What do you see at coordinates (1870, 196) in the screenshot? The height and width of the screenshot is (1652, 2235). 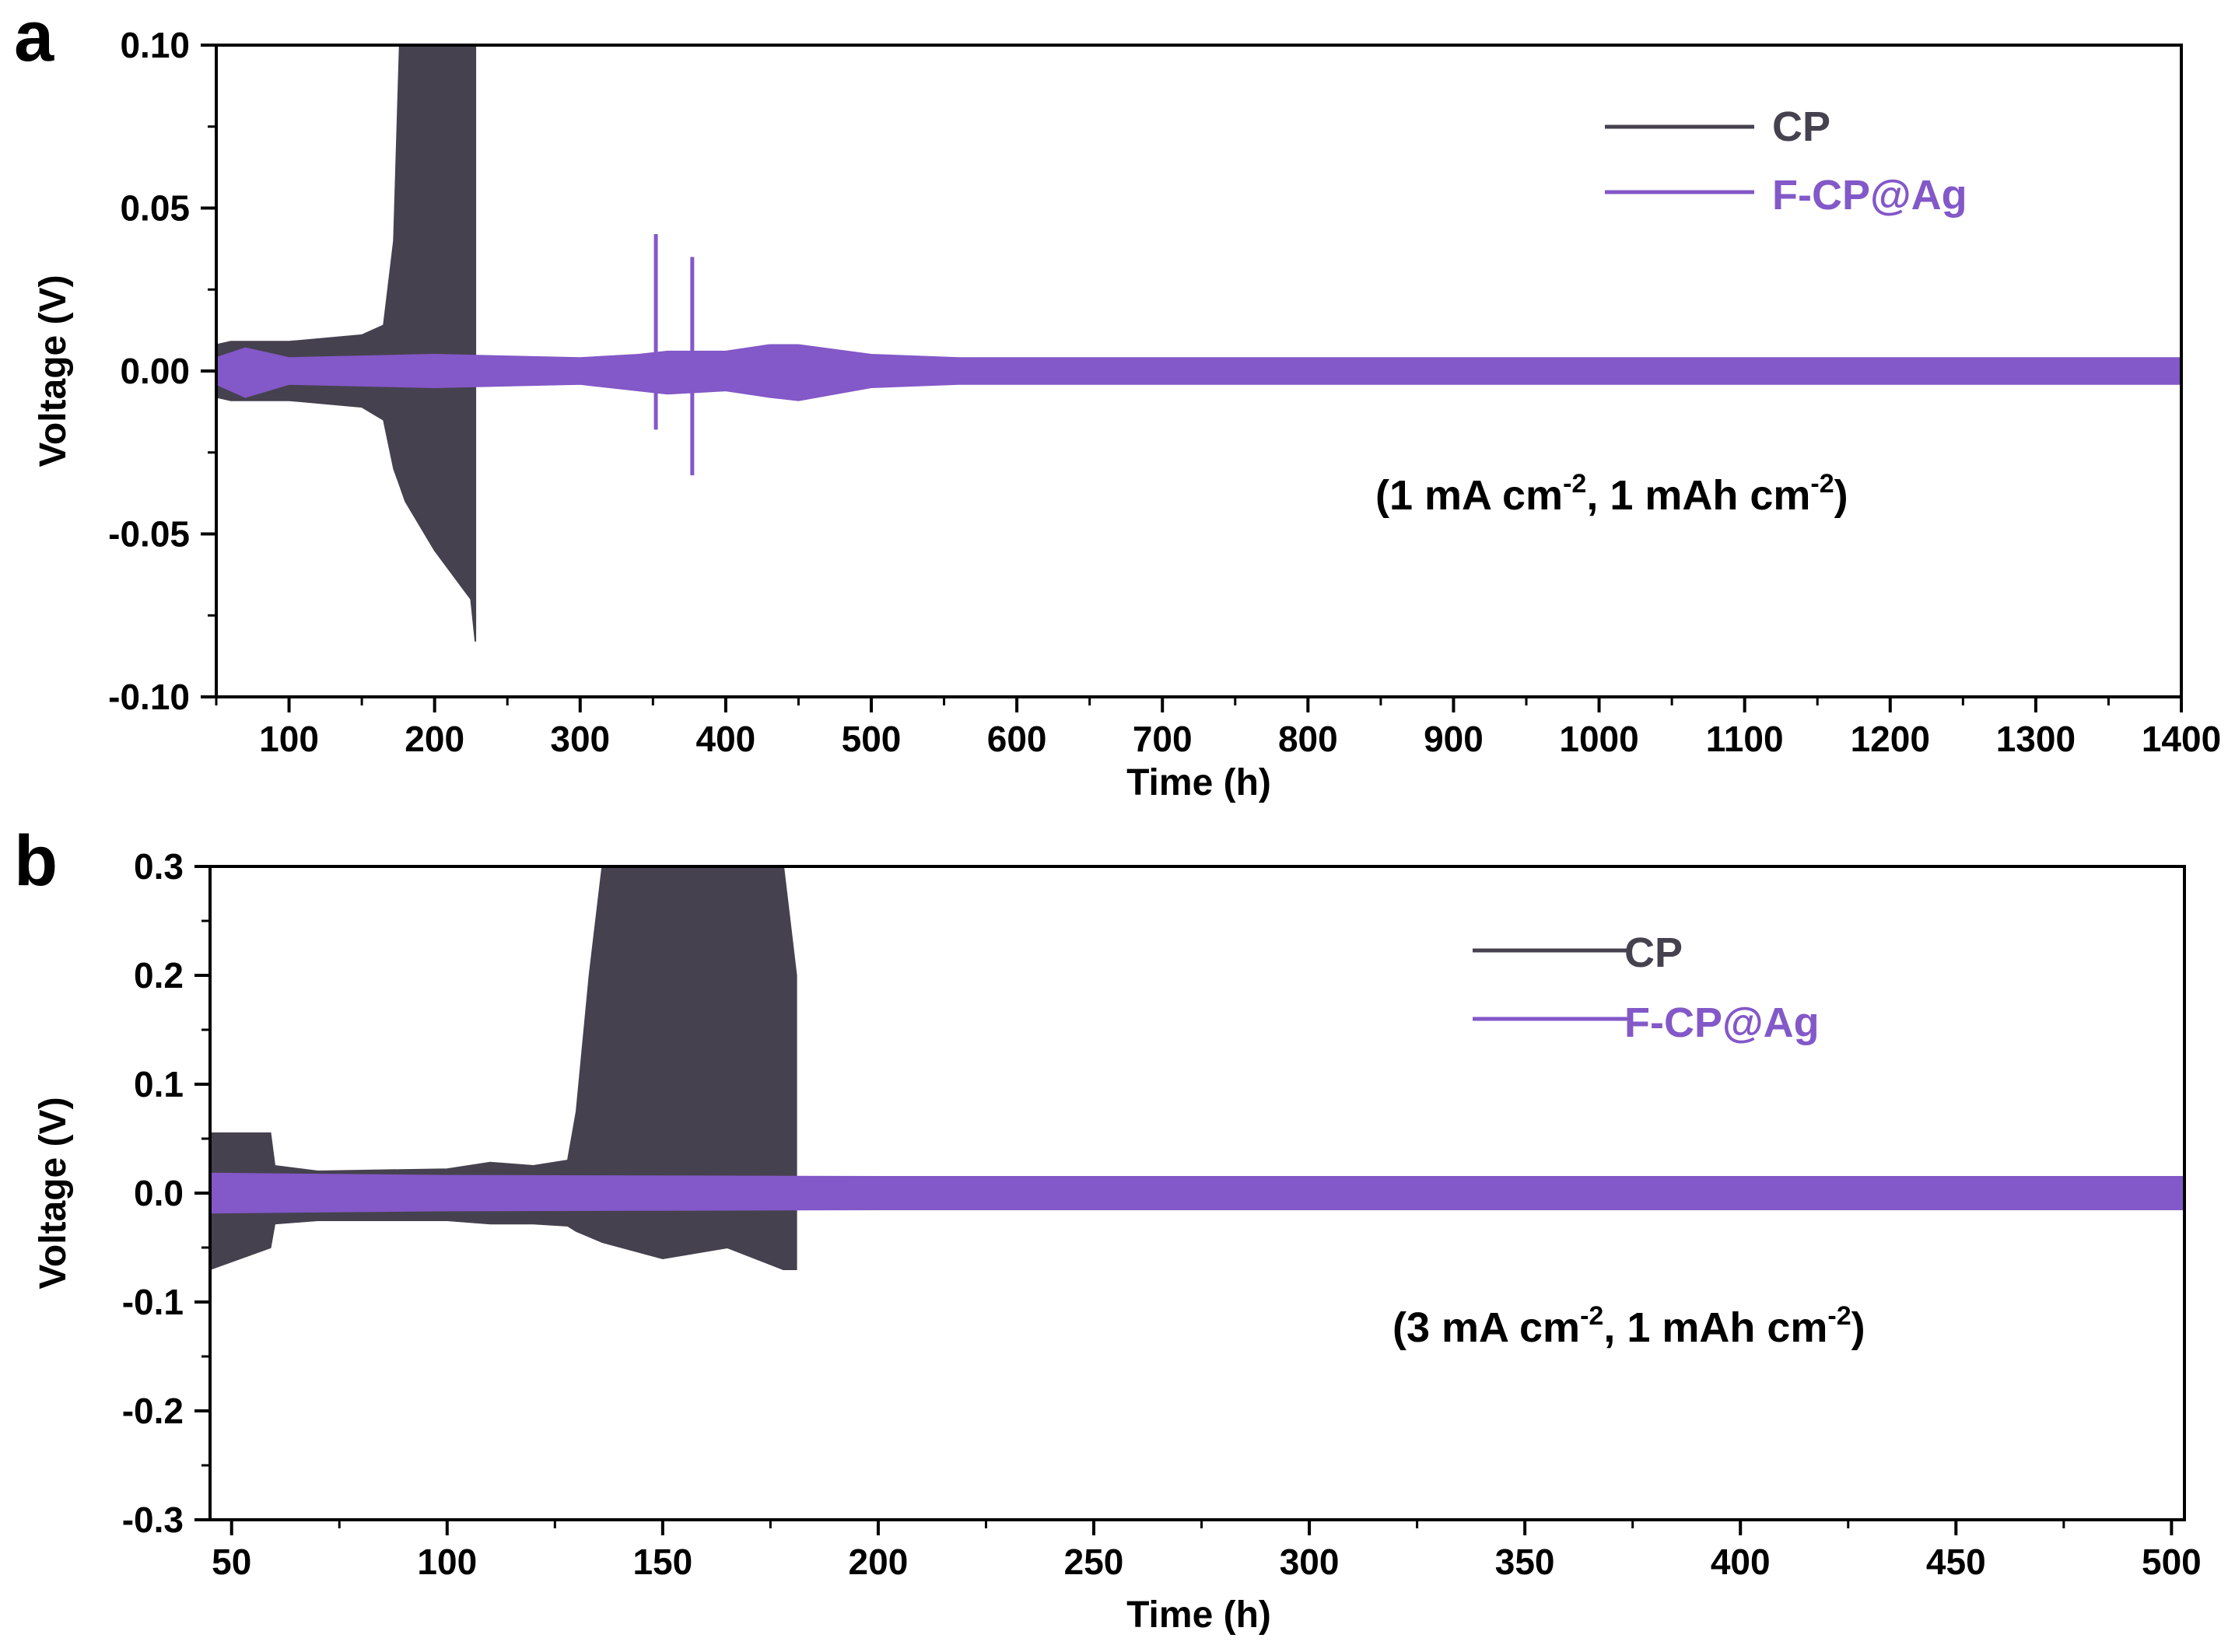 I see `legend-fcpag-label-a: F-CP@Ag` at bounding box center [1870, 196].